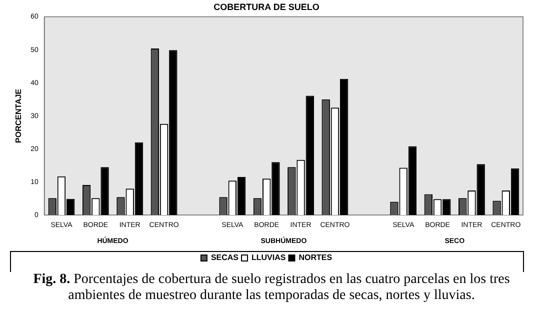 The image size is (543, 320). What do you see at coordinates (271, 288) in the screenshot?
I see `text: Fig. 8. Porcentajes de cobertura de suelo registrados en las cuatro parcelas en los tres ambientes de muestreo durante las temporadas de secas, nortes y lluvias.` at bounding box center [271, 288].